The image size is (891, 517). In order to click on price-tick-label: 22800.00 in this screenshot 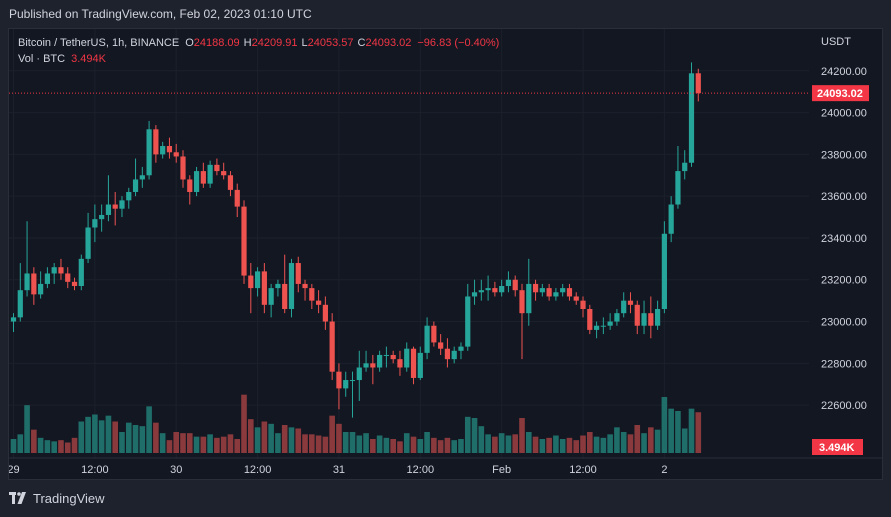, I will do `click(844, 364)`.